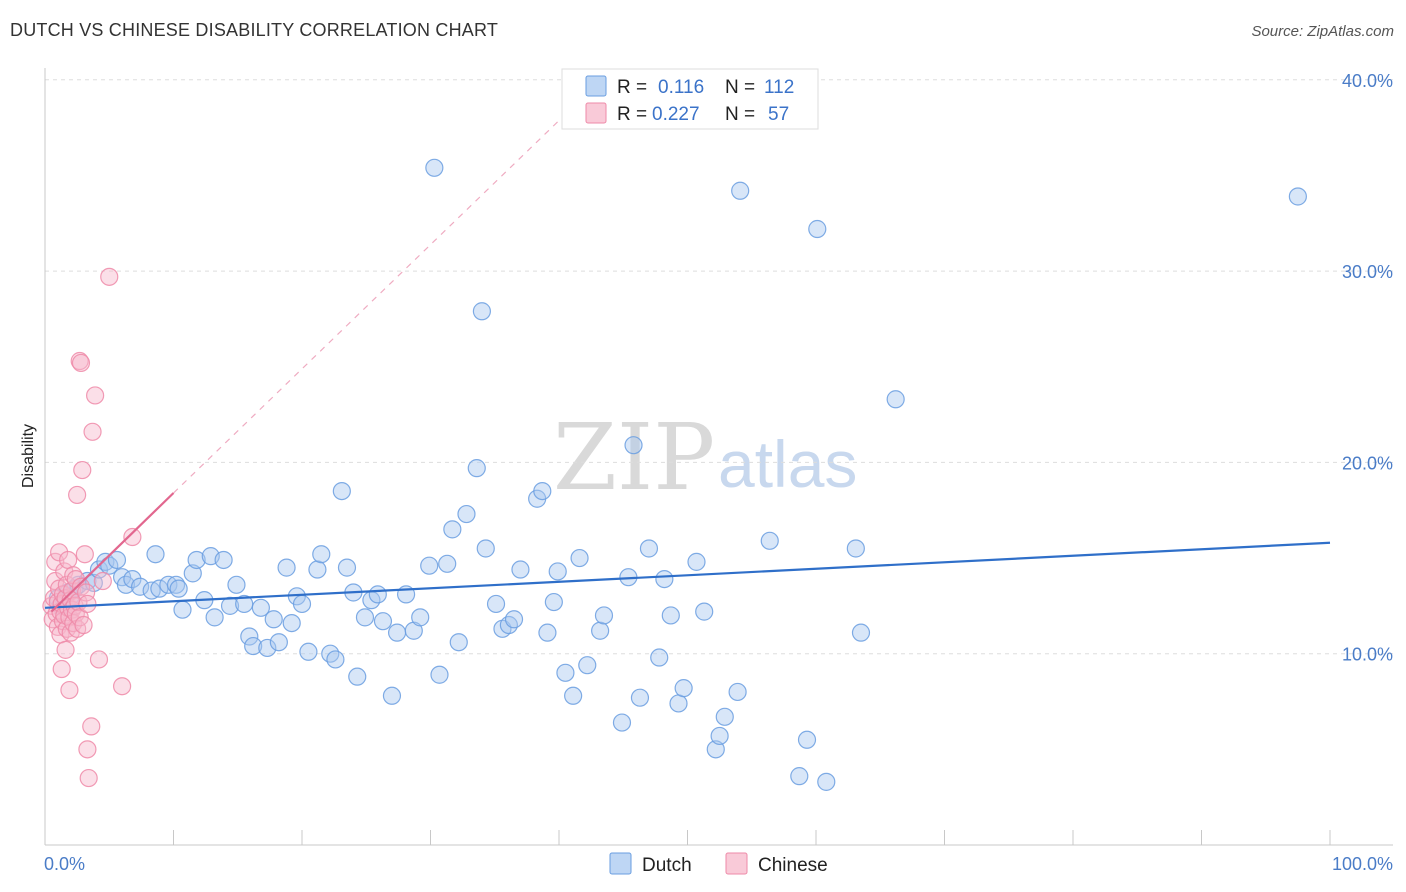  I want to click on legend-n-value-dutch: 112, so click(779, 87).